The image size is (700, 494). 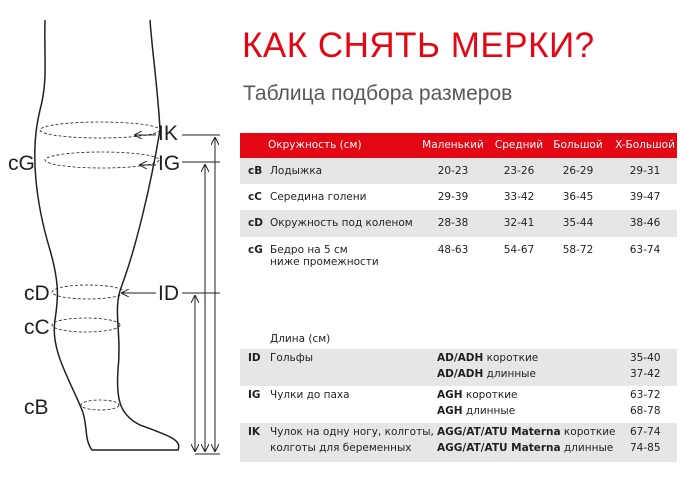 What do you see at coordinates (453, 250) in the screenshot?
I see `size-value: 48-63` at bounding box center [453, 250].